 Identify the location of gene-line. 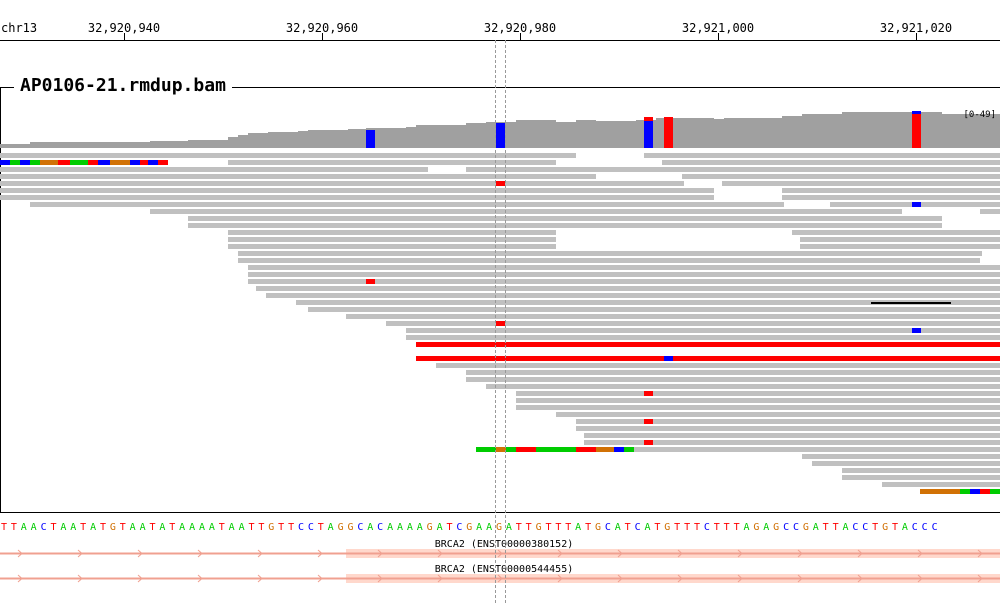
(500, 553).